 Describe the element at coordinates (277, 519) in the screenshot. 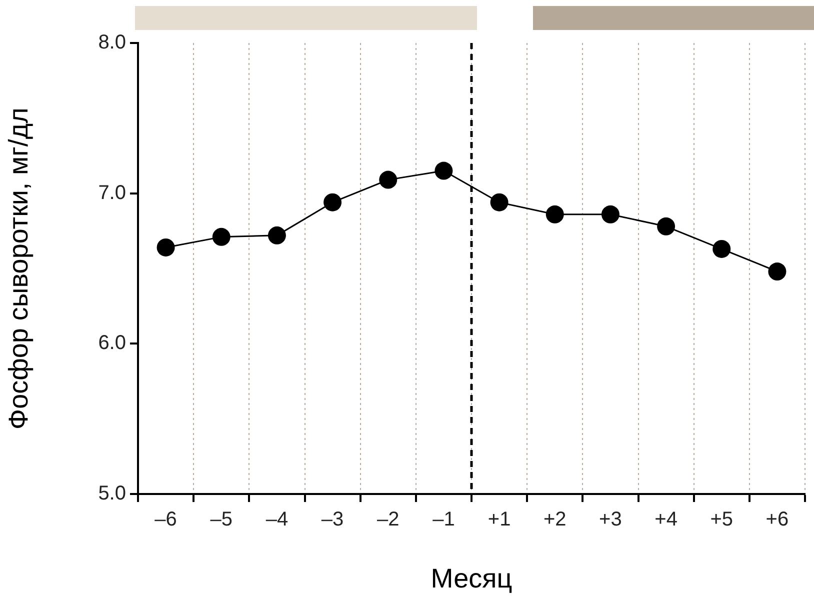

I see `x-tick-label: –4` at that location.